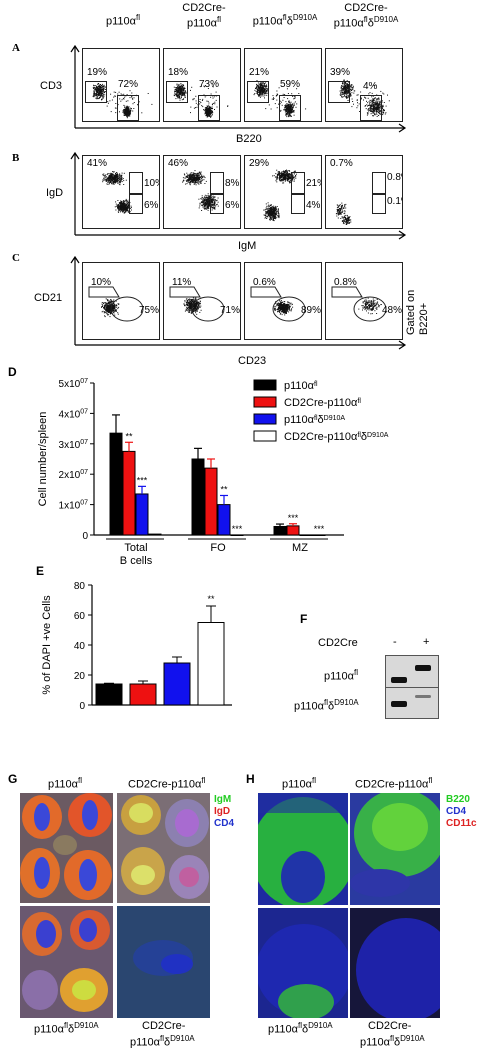 The width and height of the screenshot is (494, 1049). Describe the element at coordinates (136, 561) in the screenshot. I see `category-label: B cells` at that location.